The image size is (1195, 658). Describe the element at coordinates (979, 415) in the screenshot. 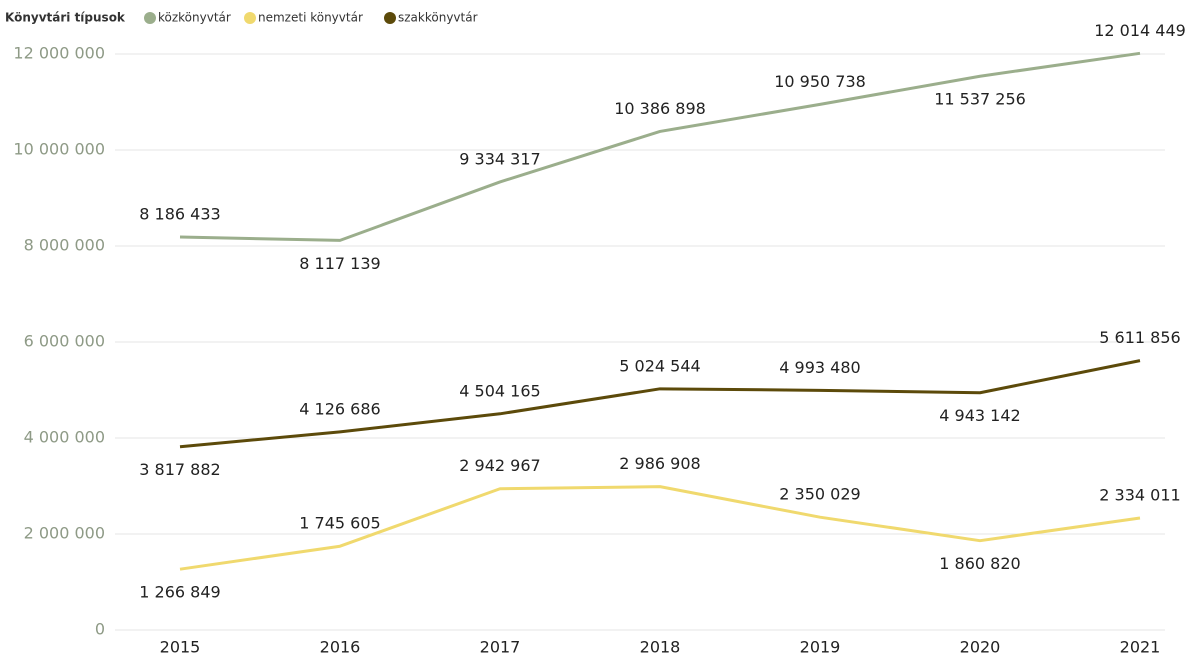

I see `data-label: 4 943 142` at that location.